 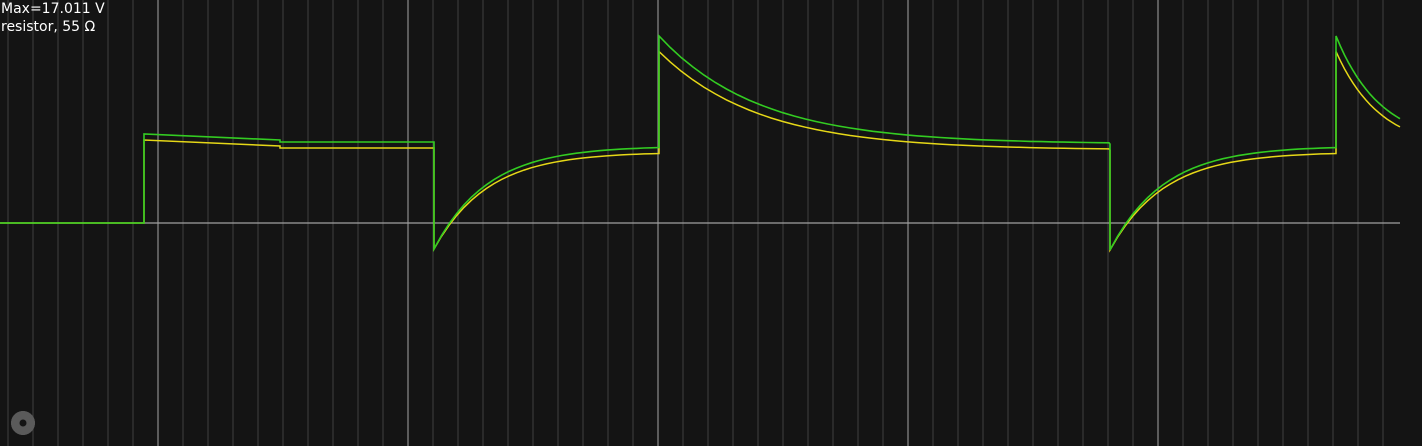 I want to click on gear-icon, so click(x=23, y=423).